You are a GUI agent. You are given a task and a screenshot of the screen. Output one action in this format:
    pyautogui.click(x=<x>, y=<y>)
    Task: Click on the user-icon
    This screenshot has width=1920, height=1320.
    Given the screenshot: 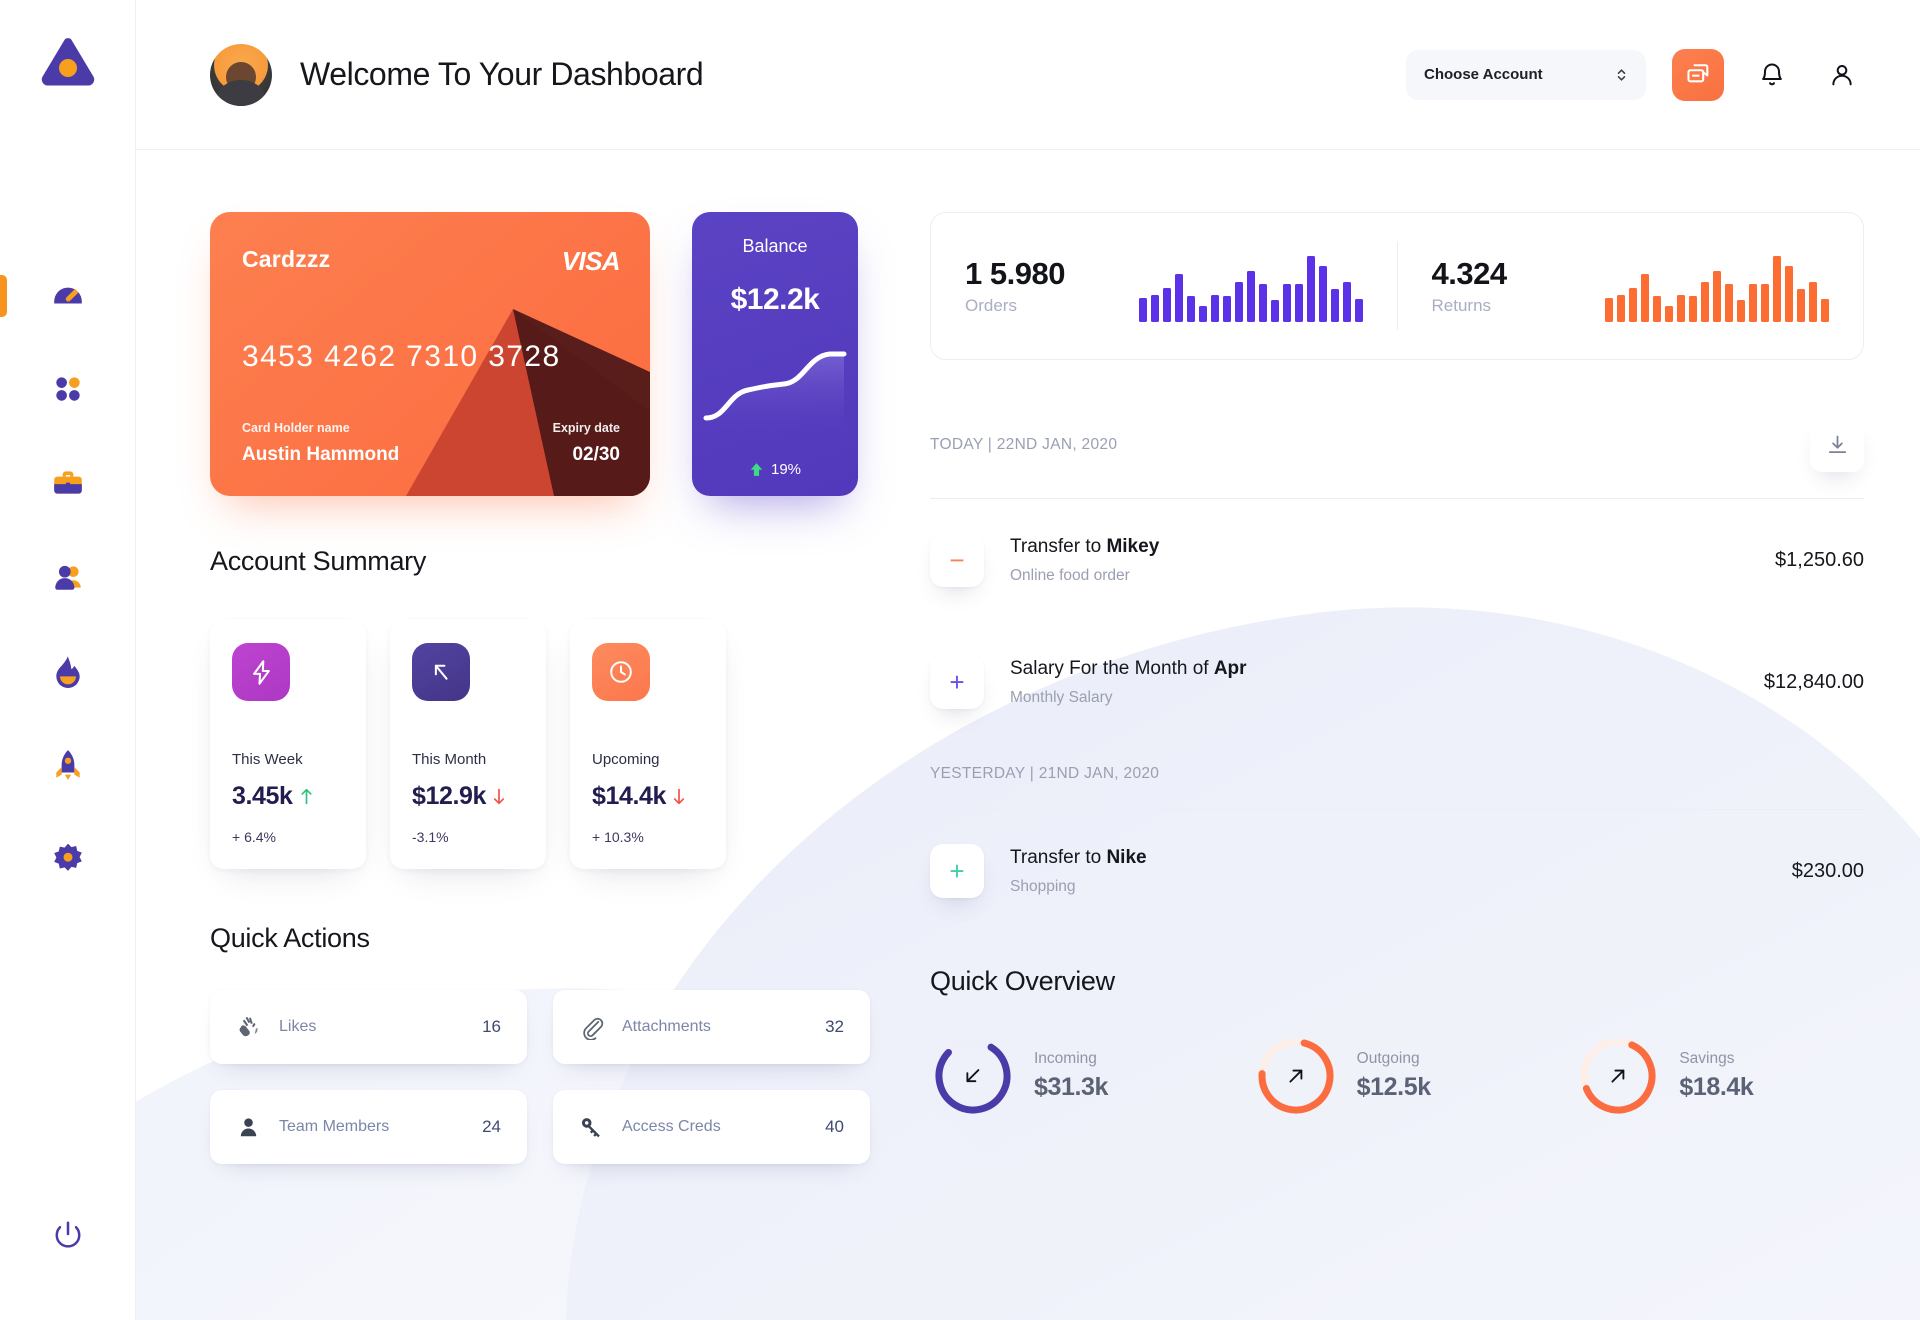 What is the action you would take?
    pyautogui.click(x=1842, y=74)
    